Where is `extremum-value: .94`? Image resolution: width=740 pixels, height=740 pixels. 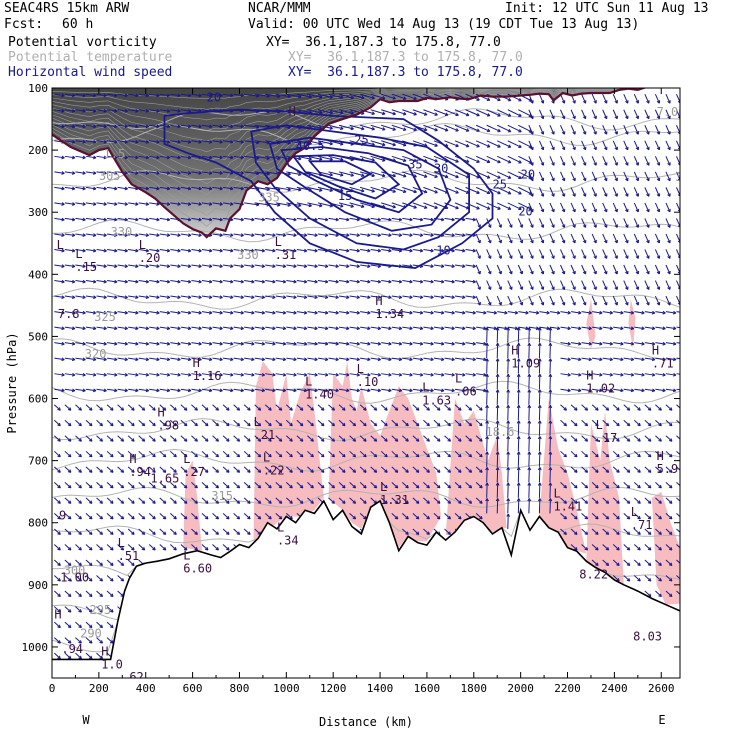 extremum-value: .94 is located at coordinates (140, 472).